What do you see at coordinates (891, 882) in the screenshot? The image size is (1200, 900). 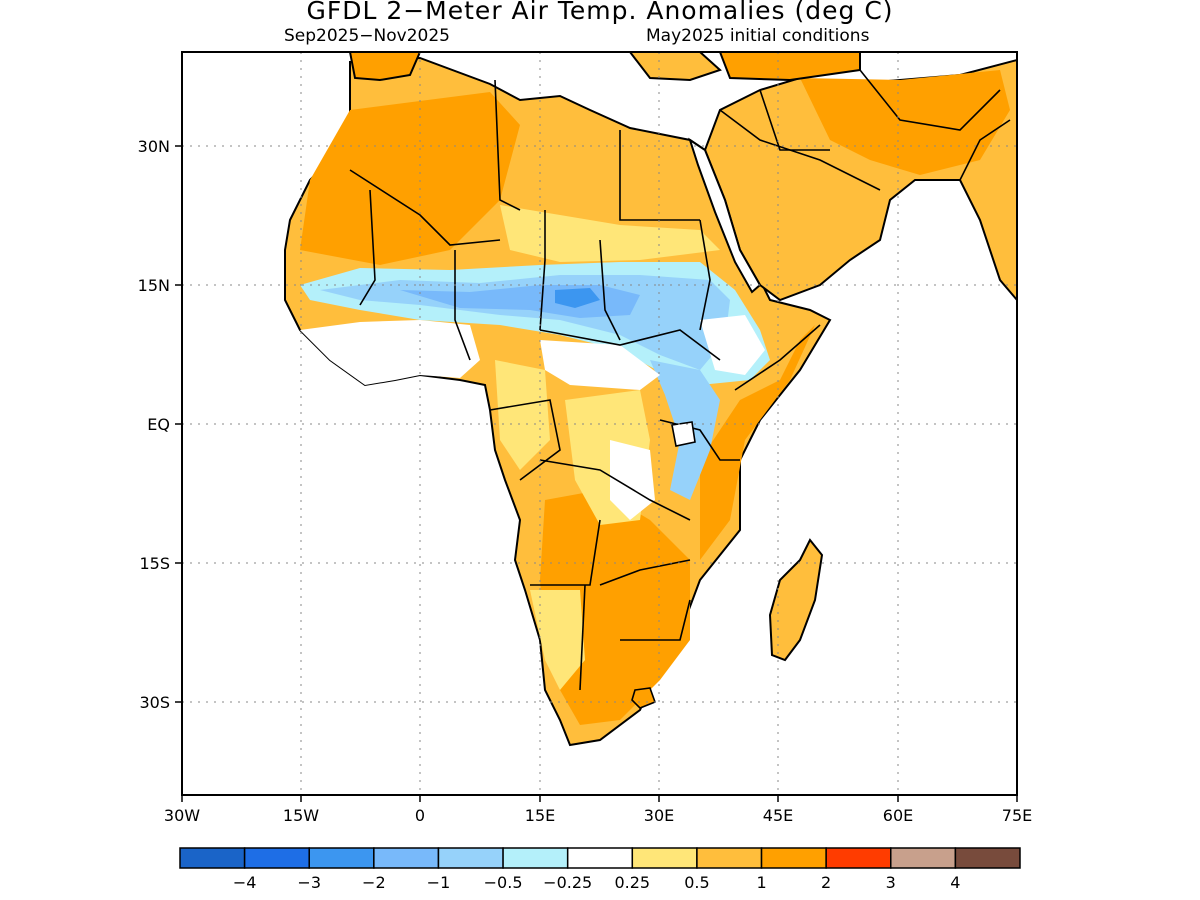 I see `colorbar-label: 3` at bounding box center [891, 882].